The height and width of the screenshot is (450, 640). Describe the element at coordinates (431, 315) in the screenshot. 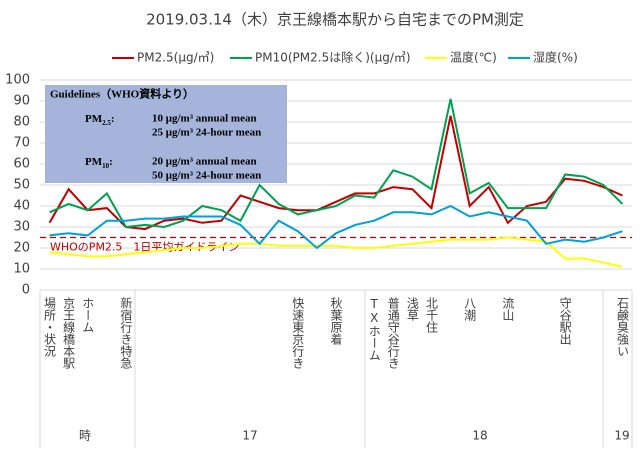

I see `x-tick-label: 北千住` at that location.